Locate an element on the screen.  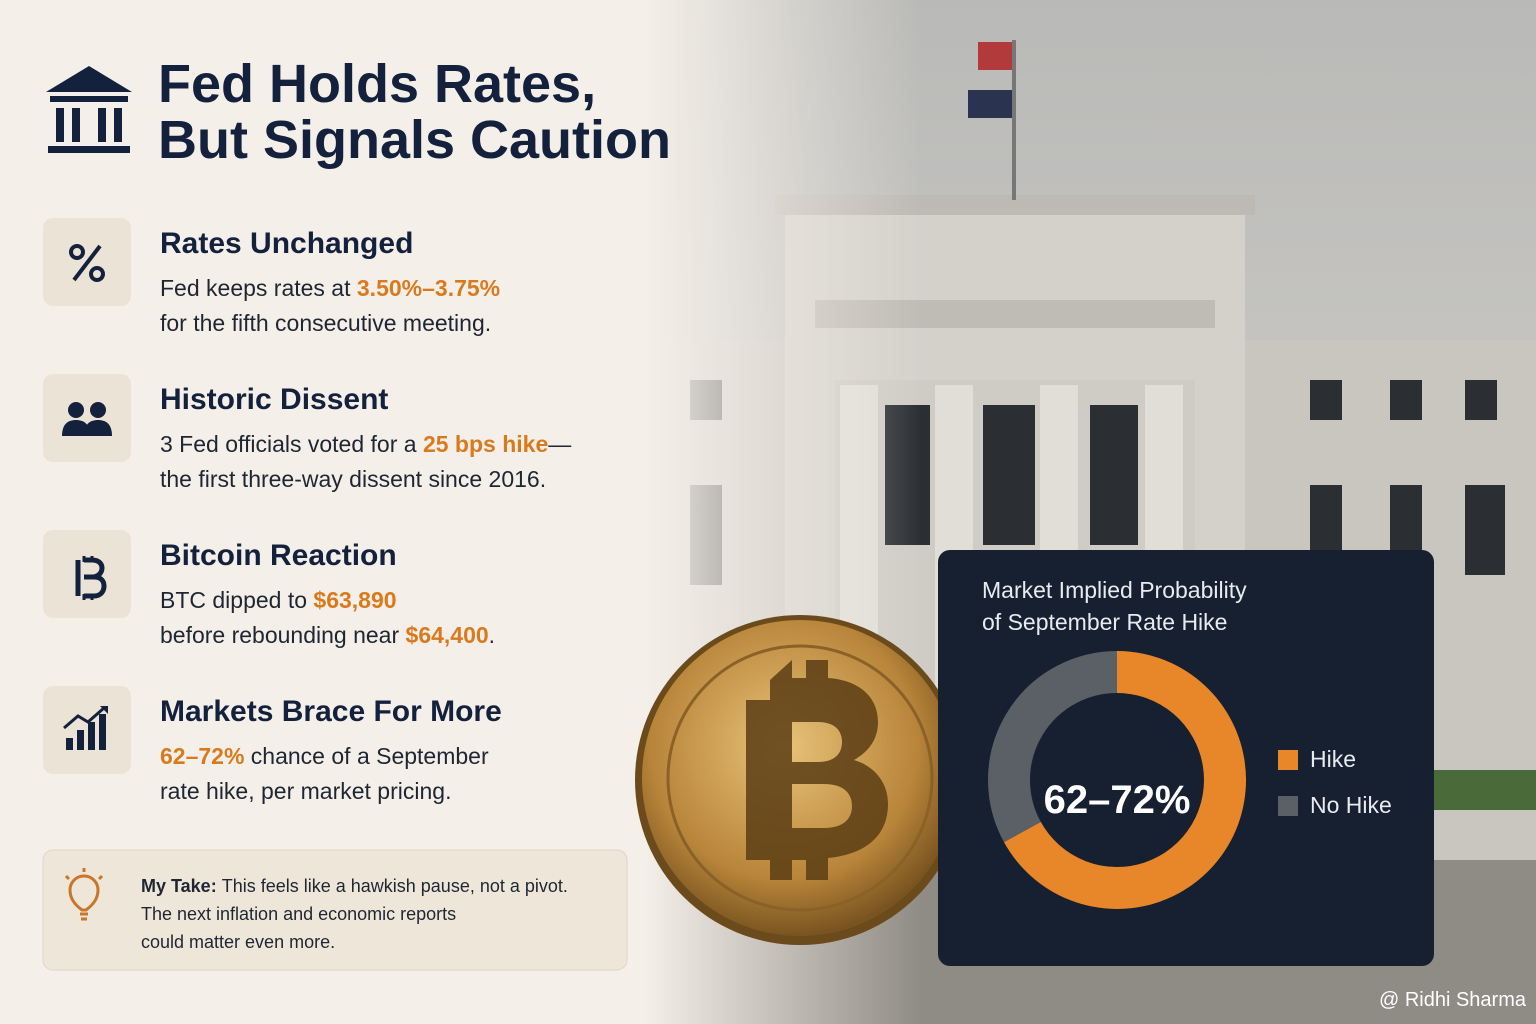
bank-icon is located at coordinates (89, 109).